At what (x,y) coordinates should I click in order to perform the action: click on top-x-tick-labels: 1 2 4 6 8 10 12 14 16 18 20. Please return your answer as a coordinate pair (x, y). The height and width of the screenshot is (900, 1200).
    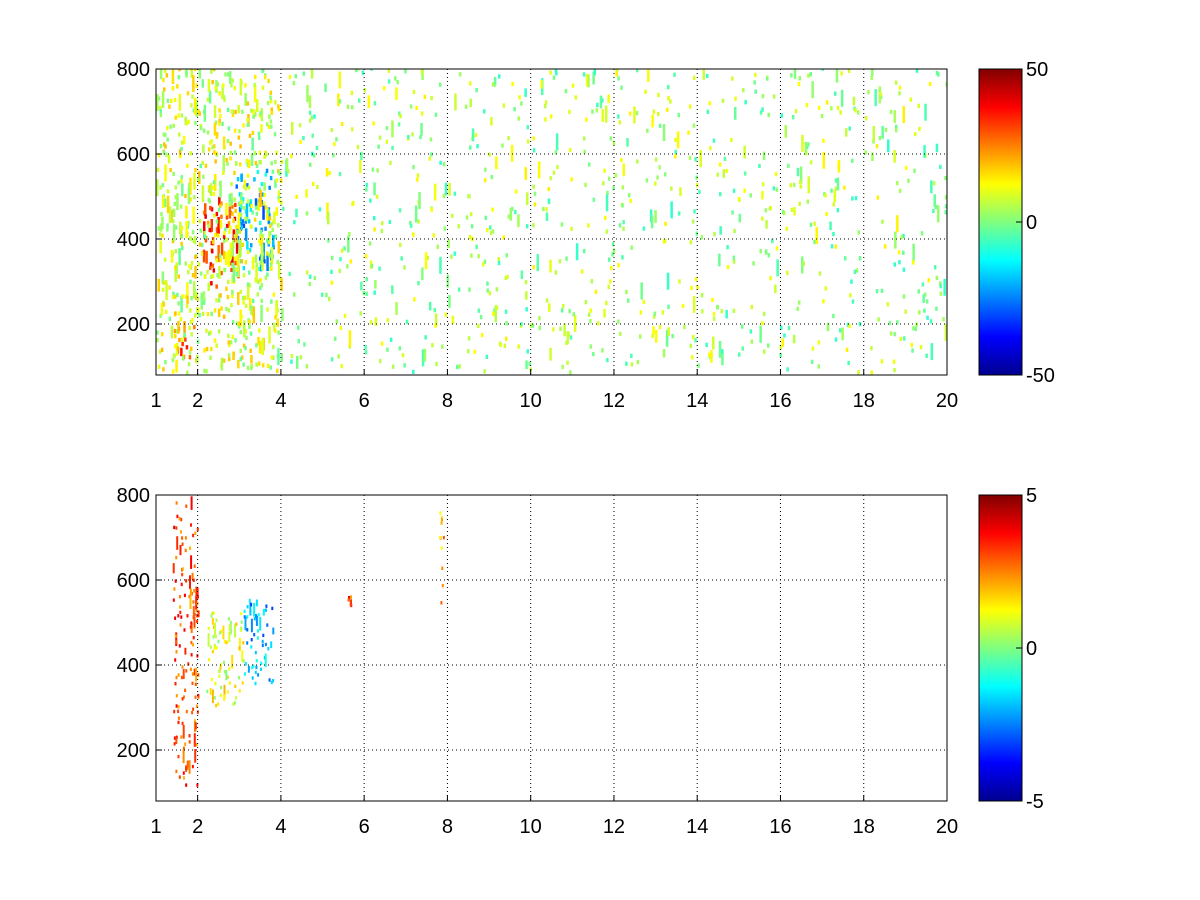
    Looking at the image, I should click on (554, 390).